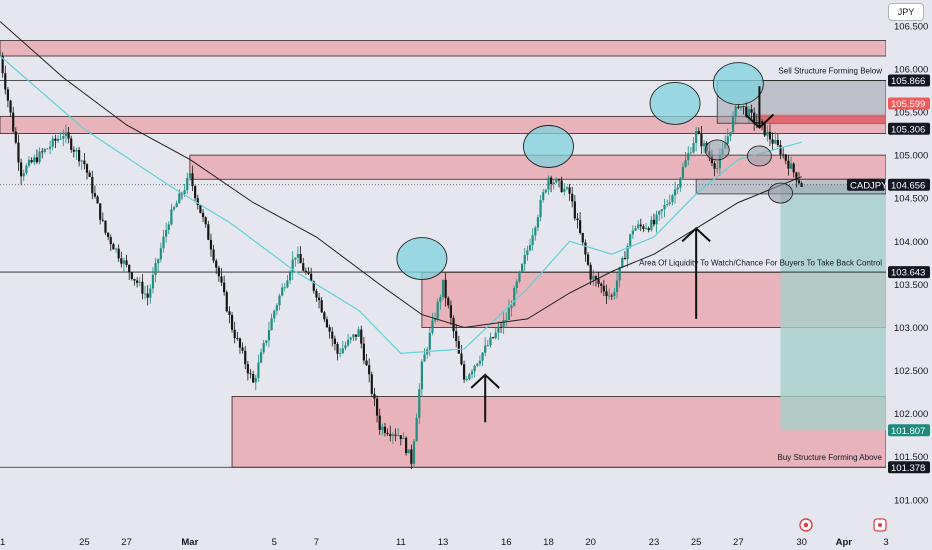 Image resolution: width=932 pixels, height=550 pixels. What do you see at coordinates (908, 468) in the screenshot?
I see `price-tag-6: 101.378` at bounding box center [908, 468].